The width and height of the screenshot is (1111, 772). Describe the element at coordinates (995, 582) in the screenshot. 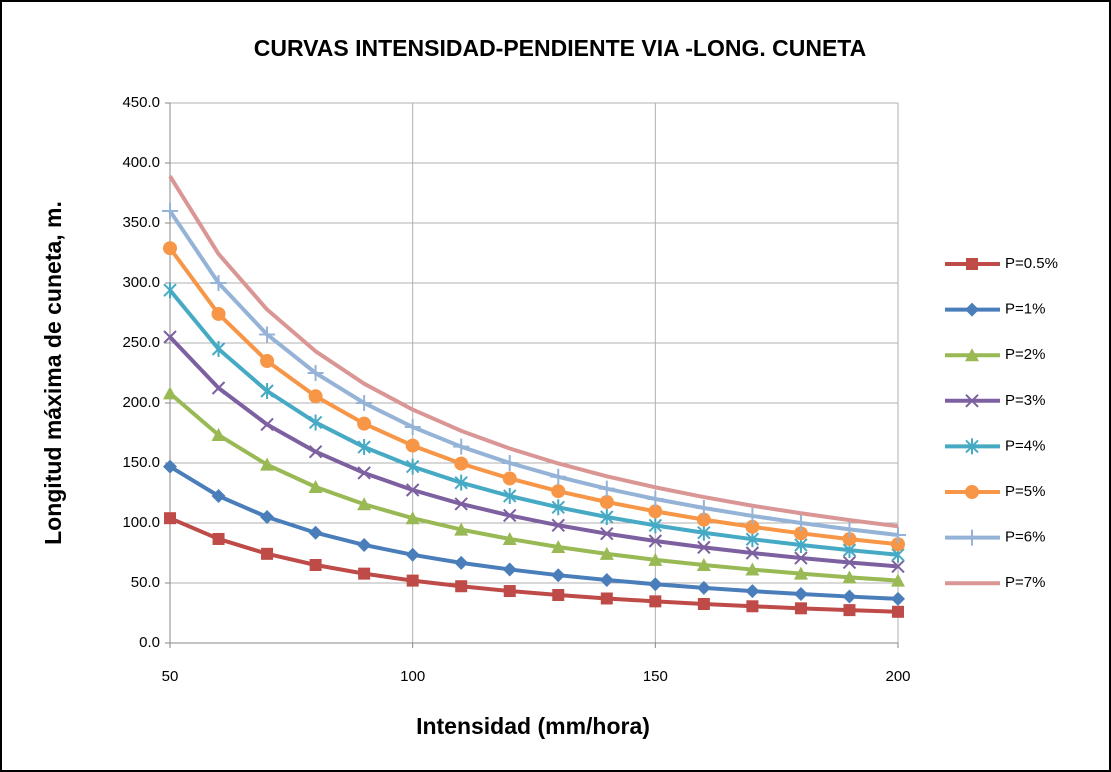

I see `legend-item: P=7%` at that location.